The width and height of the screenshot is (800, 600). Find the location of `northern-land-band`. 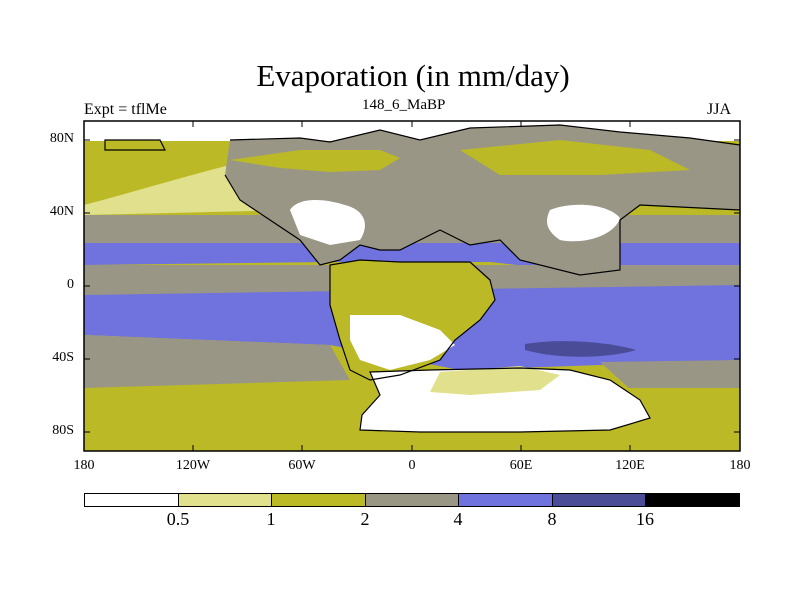

northern-land-band is located at coordinates (315, 161).